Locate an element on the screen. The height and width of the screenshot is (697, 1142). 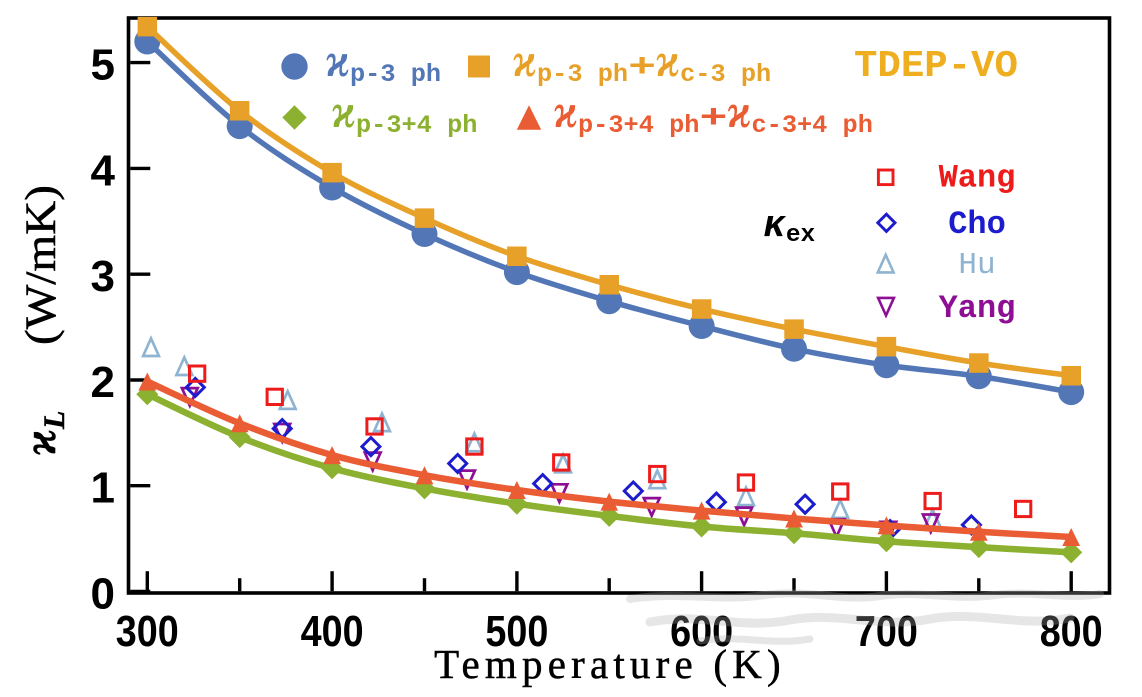
svg-text: 400 is located at coordinates (332, 631).